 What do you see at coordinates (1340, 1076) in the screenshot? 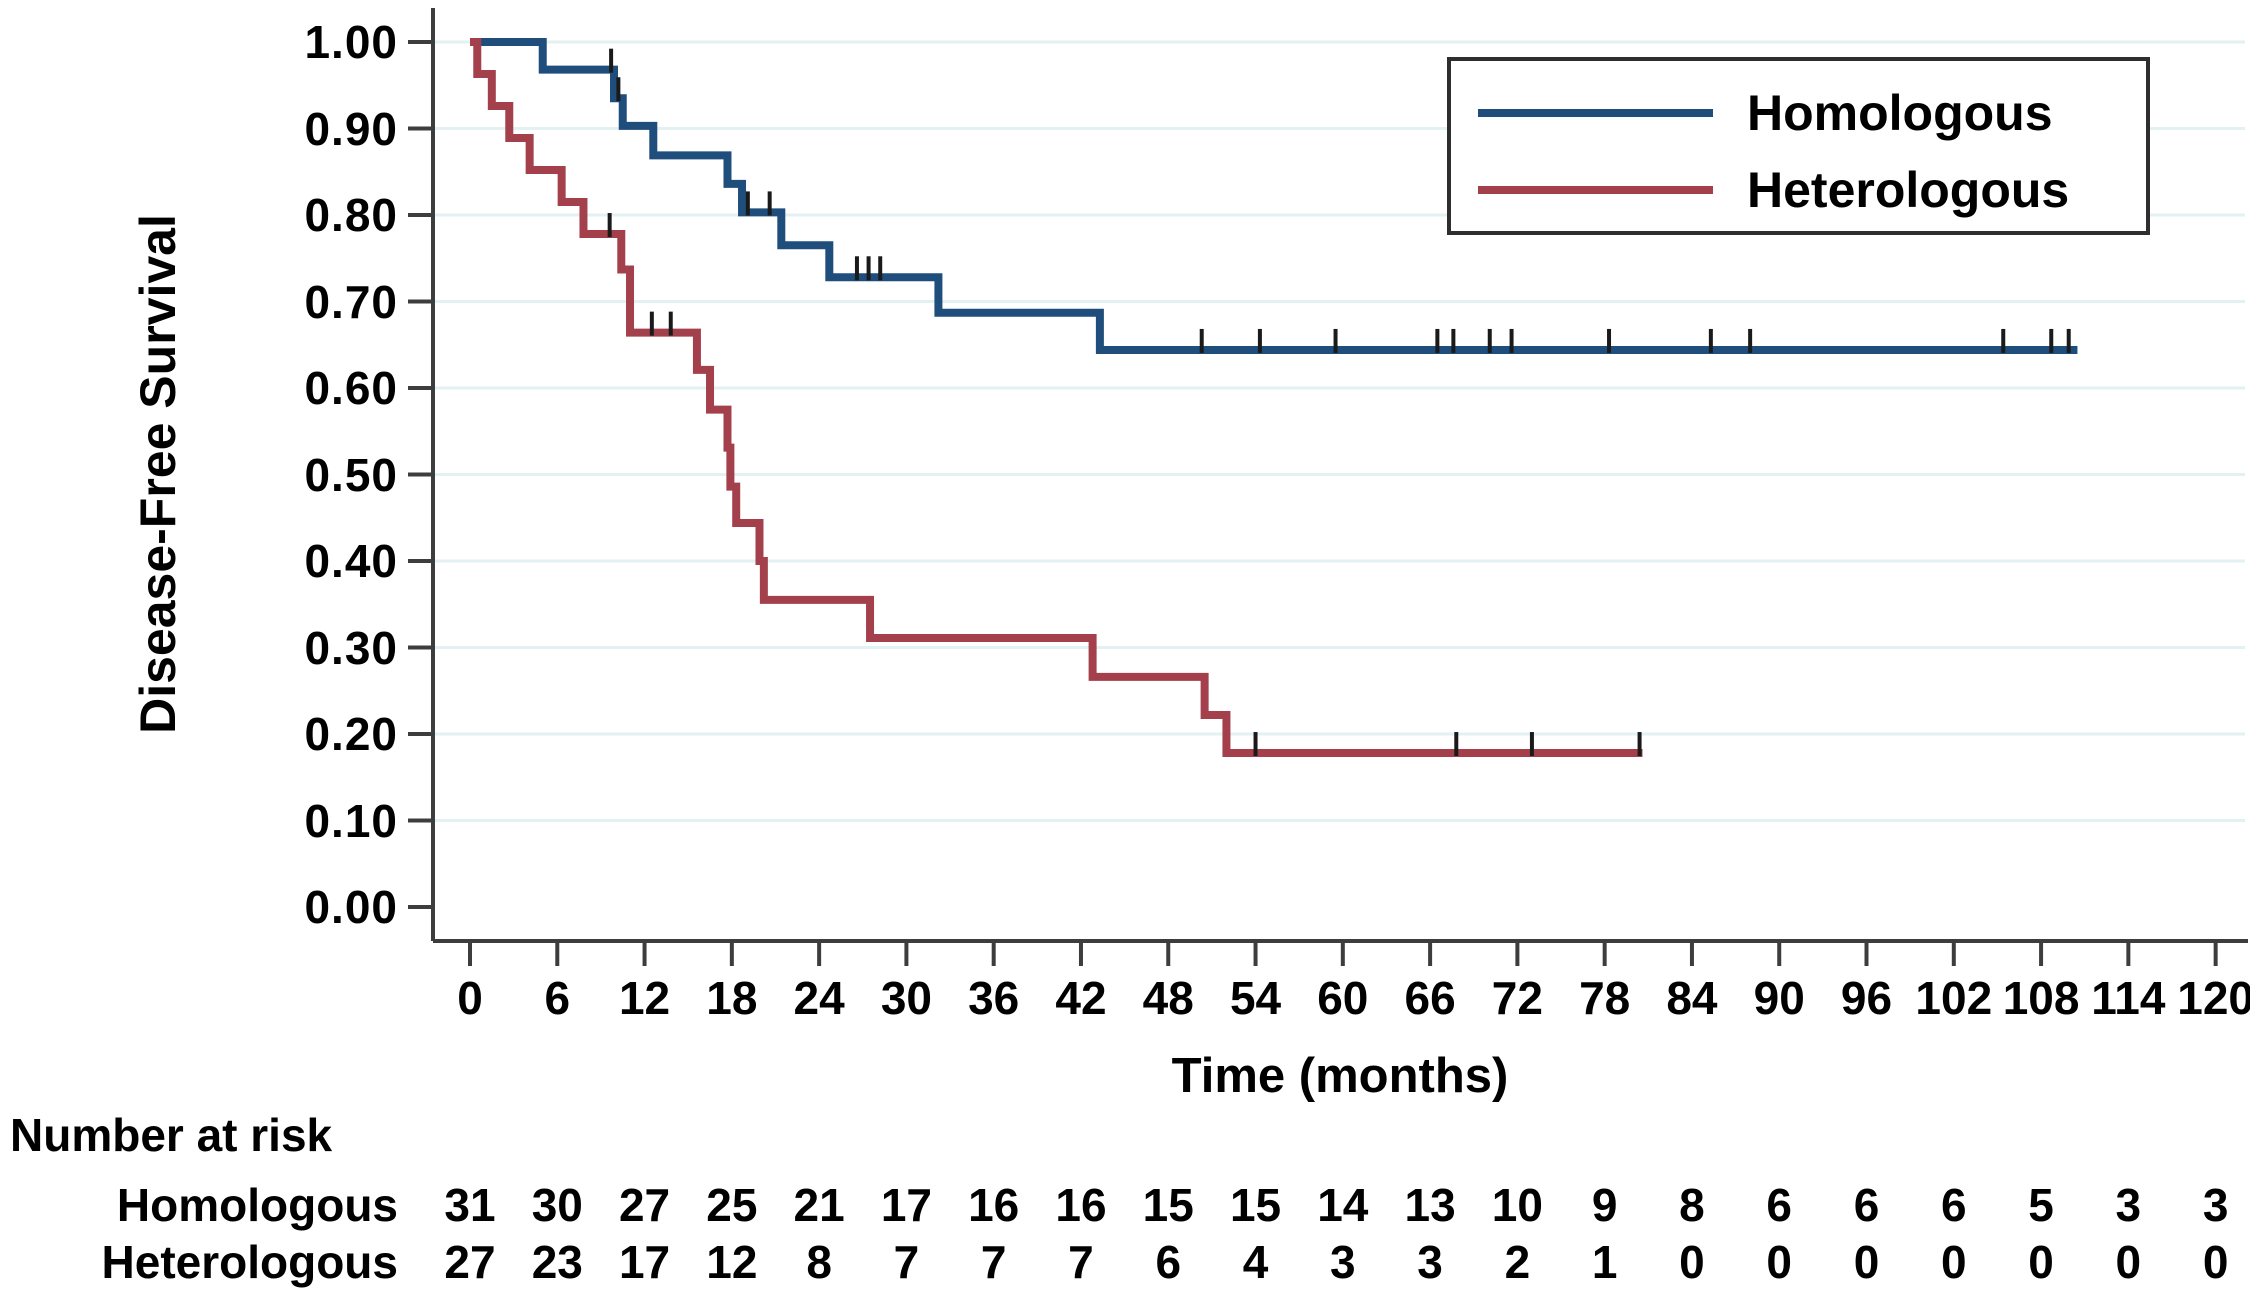
I see `x-axis-title: Time (months)` at bounding box center [1340, 1076].